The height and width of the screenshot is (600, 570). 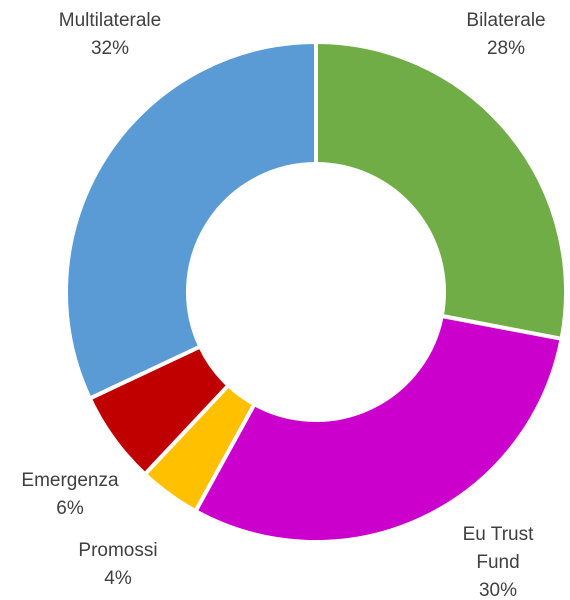 What do you see at coordinates (70, 508) in the screenshot?
I see `percent-label: 6%` at bounding box center [70, 508].